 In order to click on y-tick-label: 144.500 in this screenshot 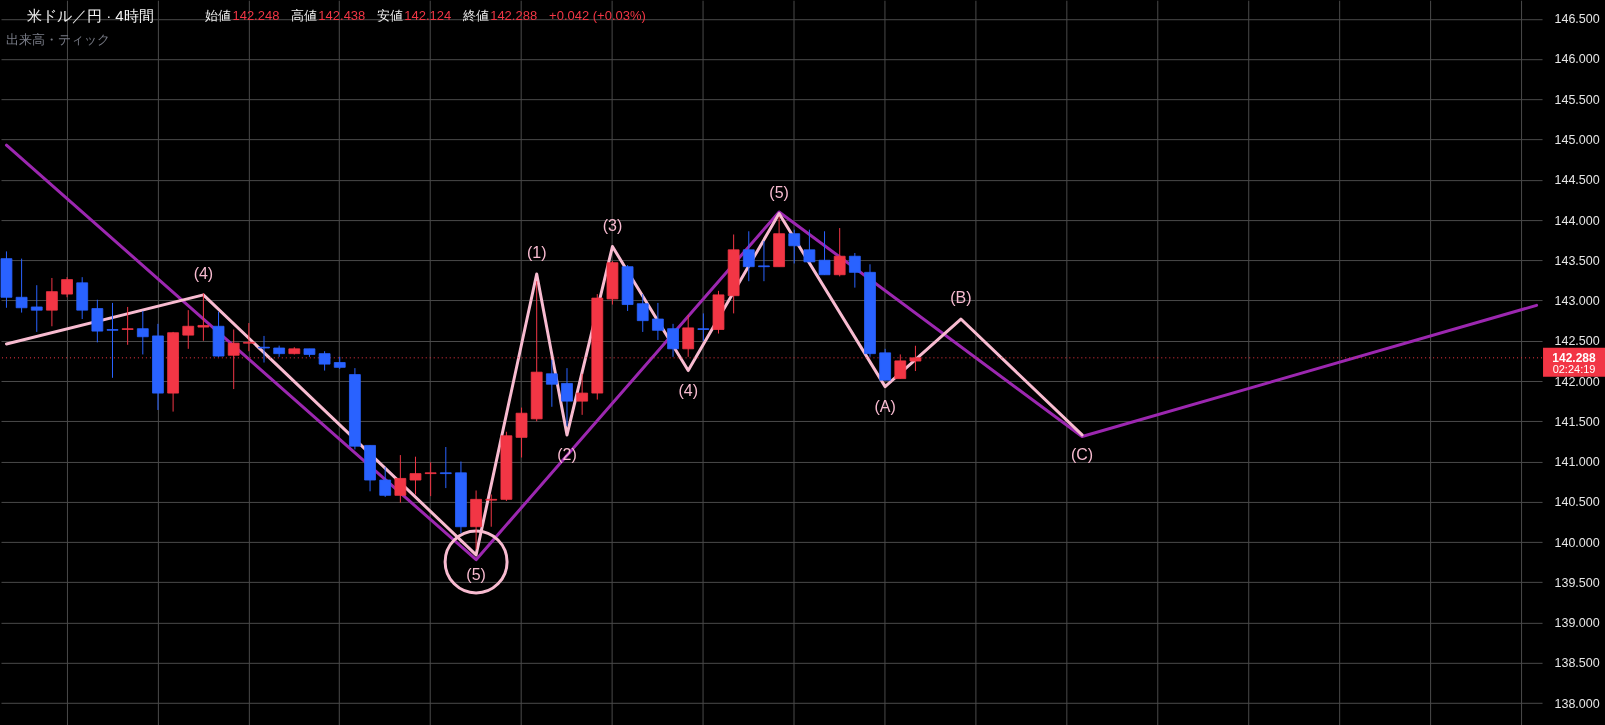, I will do `click(1577, 180)`.